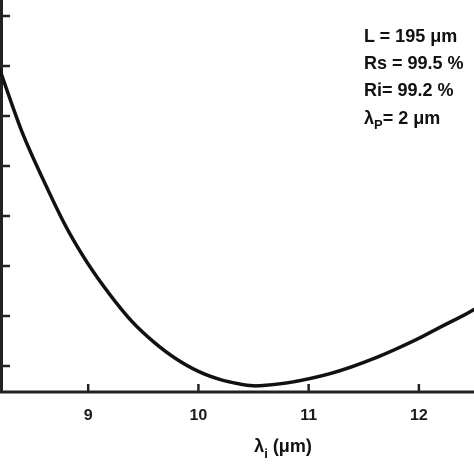 The image size is (474, 474). I want to click on x-tick-label: 10, so click(199, 415).